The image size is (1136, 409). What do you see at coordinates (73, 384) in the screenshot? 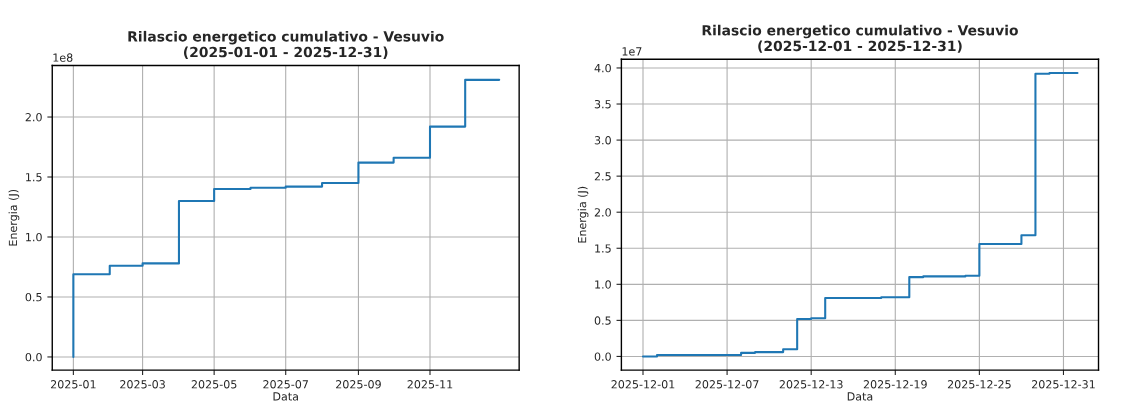
I see `x-tick-label: 2025-01` at bounding box center [73, 384].